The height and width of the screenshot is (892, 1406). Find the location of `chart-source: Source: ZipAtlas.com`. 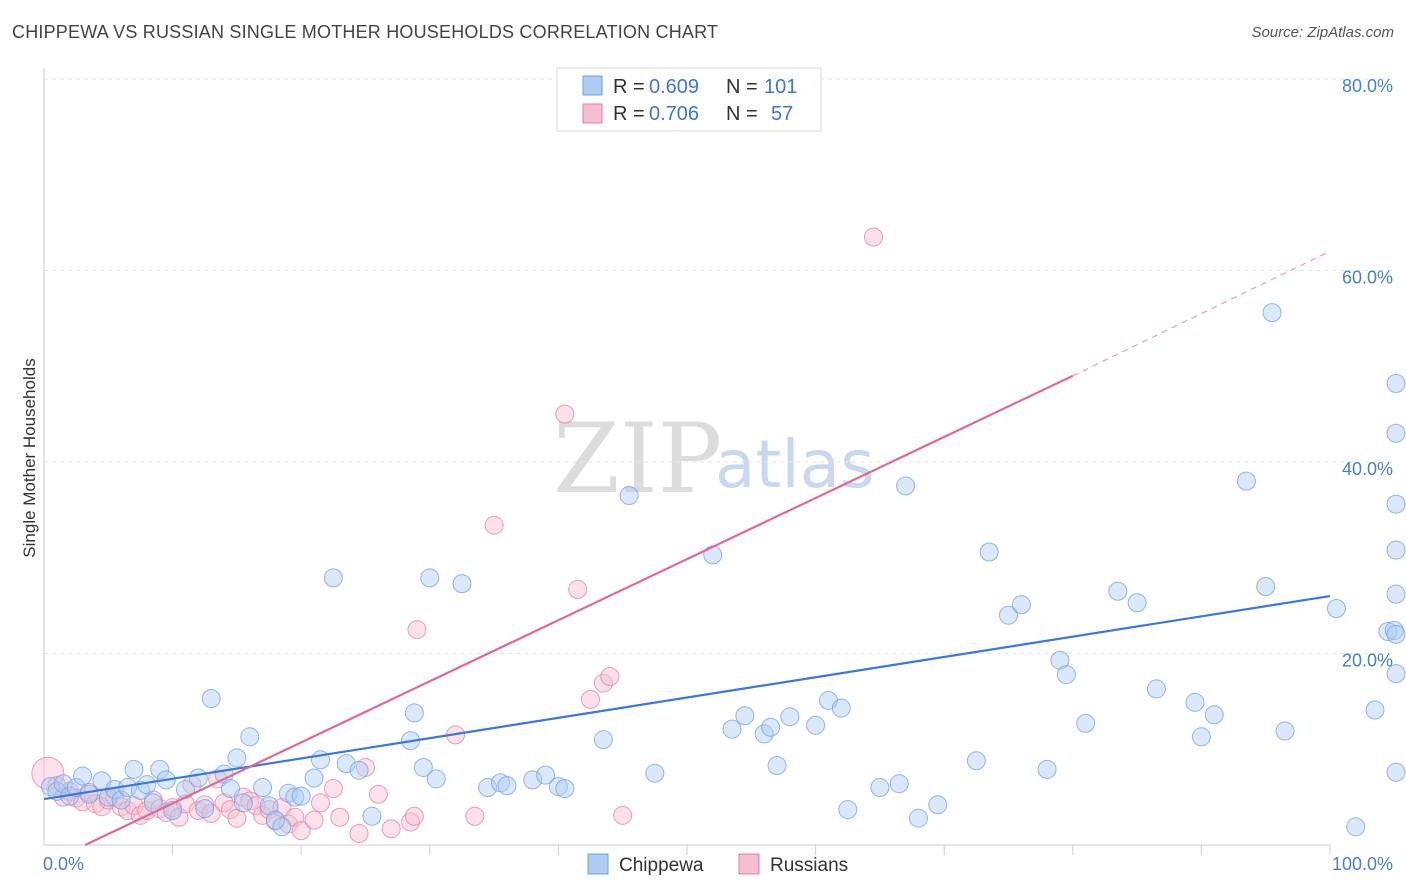

chart-source: Source: ZipAtlas.com is located at coordinates (1322, 32).